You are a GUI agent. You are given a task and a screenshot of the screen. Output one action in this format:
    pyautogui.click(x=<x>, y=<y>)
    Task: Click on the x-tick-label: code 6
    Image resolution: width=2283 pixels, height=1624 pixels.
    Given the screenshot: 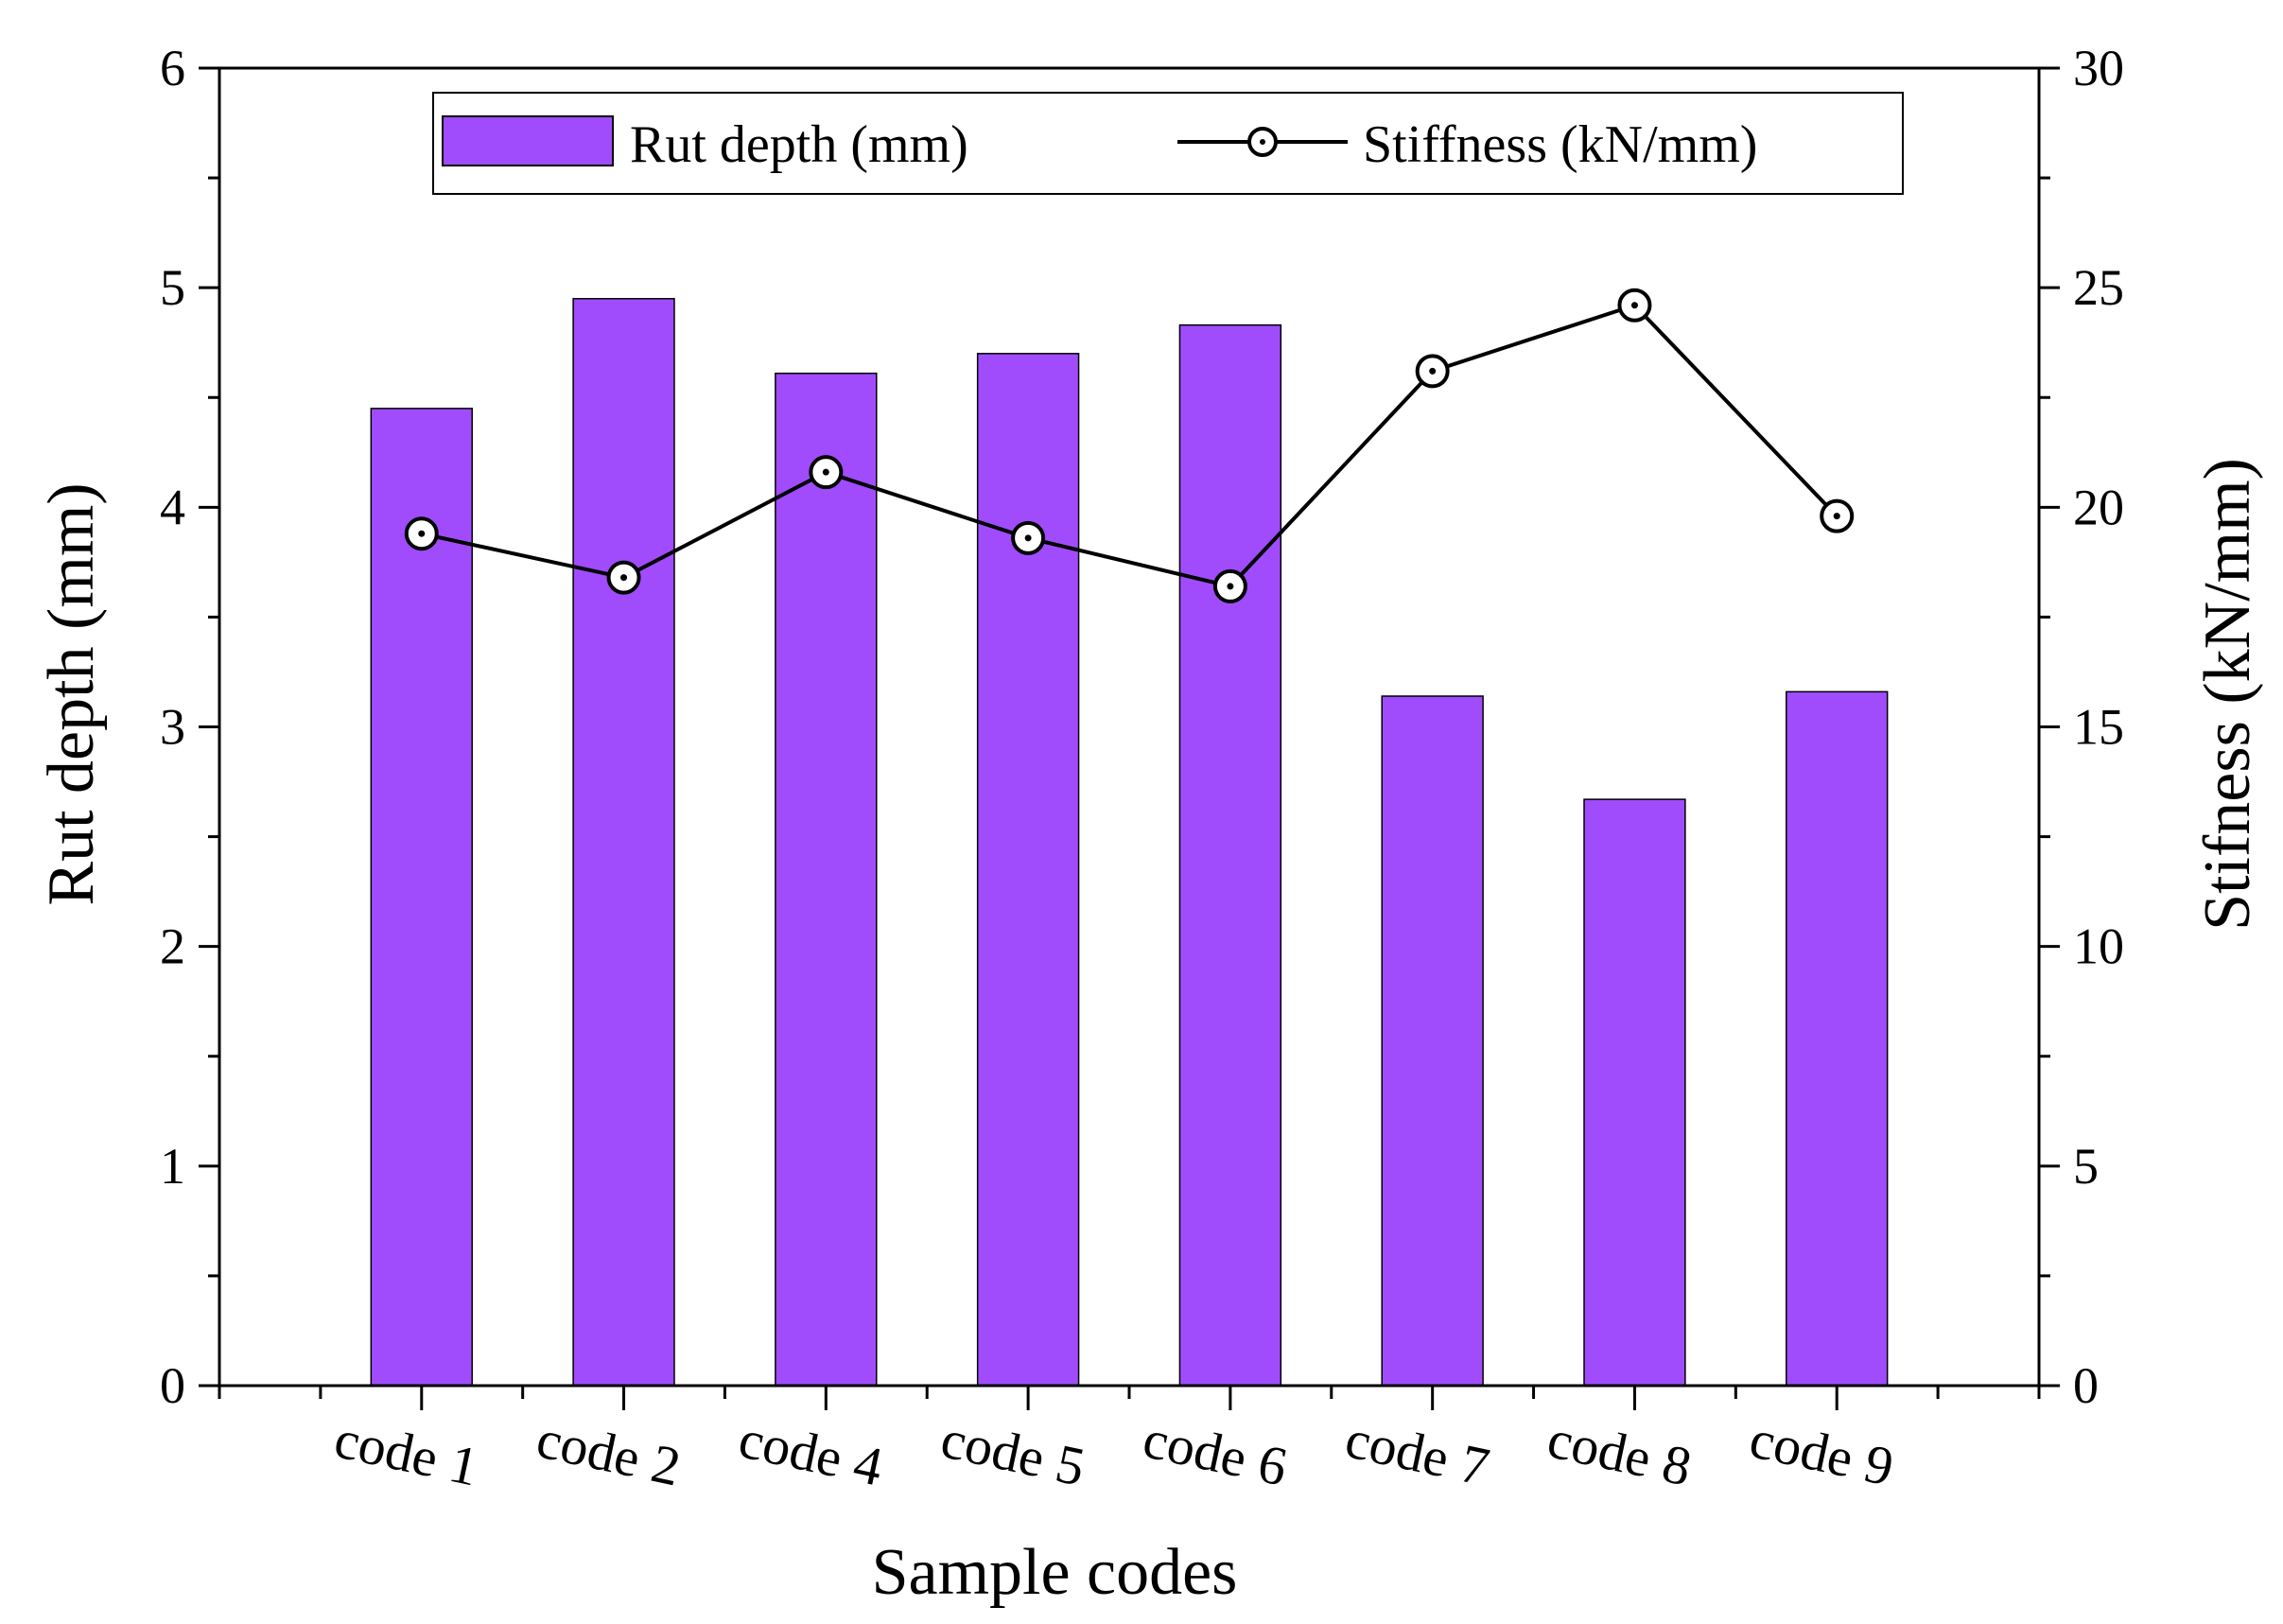 What is the action you would take?
    pyautogui.click(x=1215, y=1452)
    